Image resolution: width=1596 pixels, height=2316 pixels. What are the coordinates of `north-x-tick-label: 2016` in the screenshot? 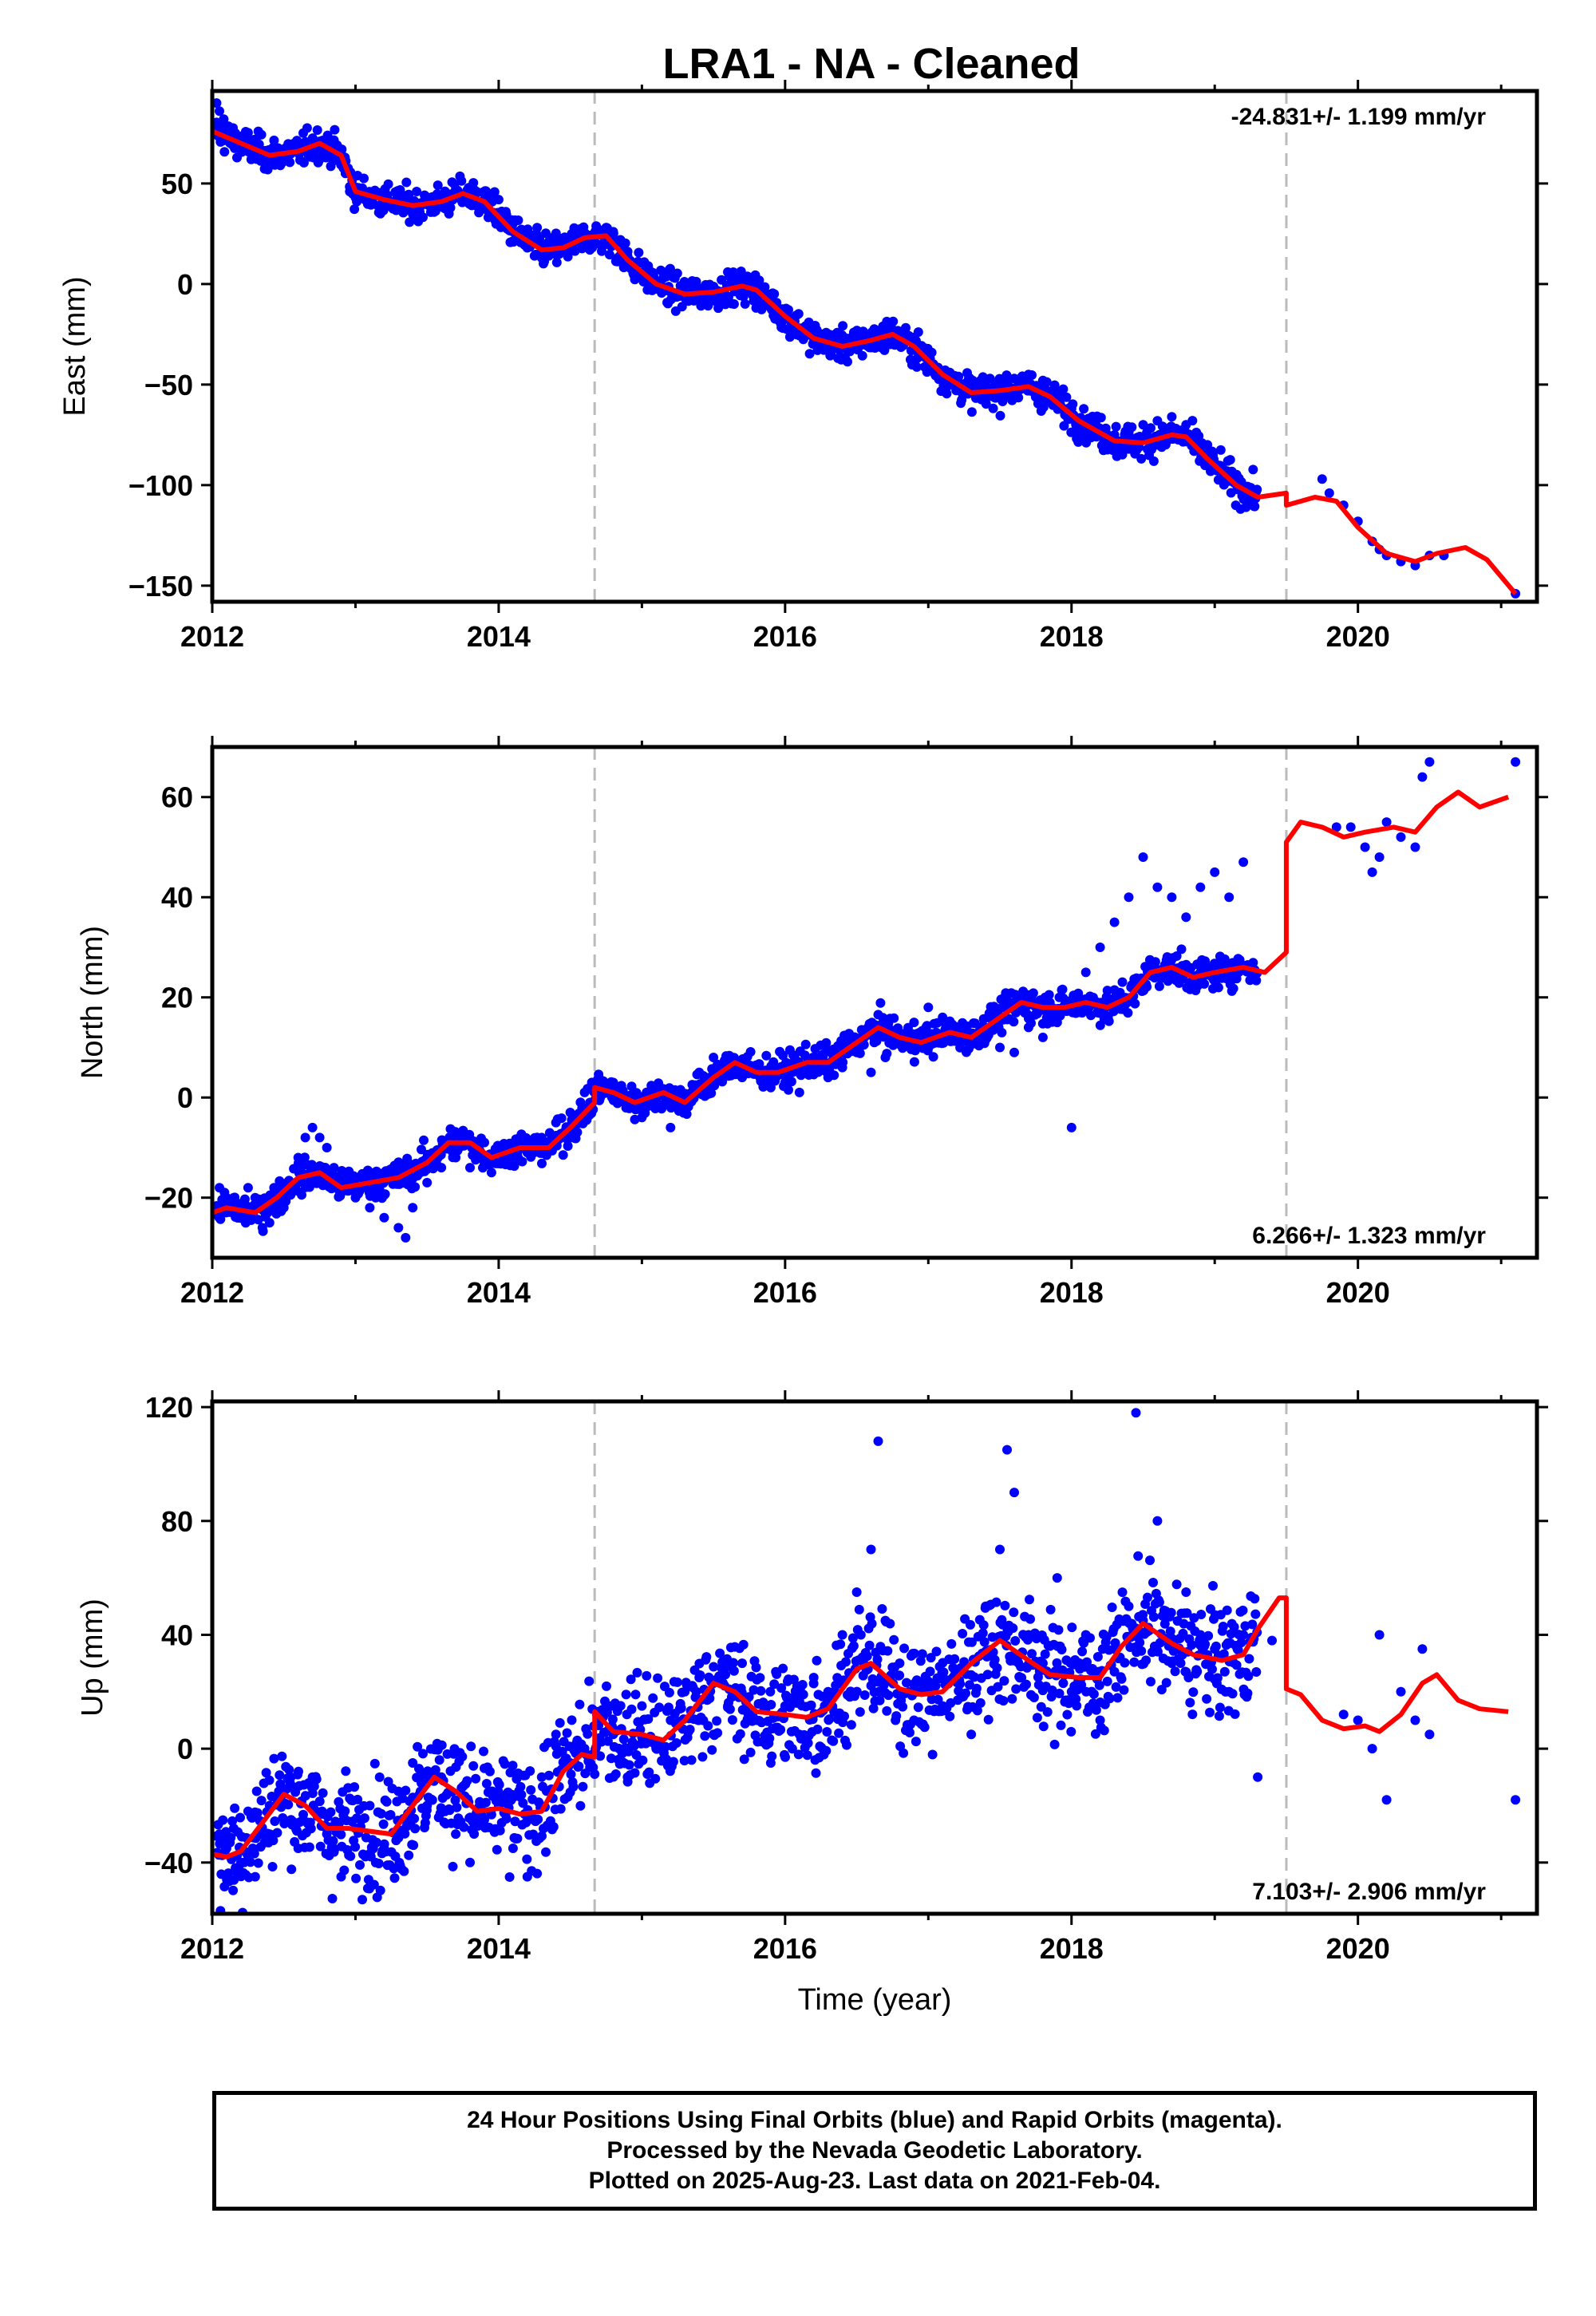 It's located at (785, 1292).